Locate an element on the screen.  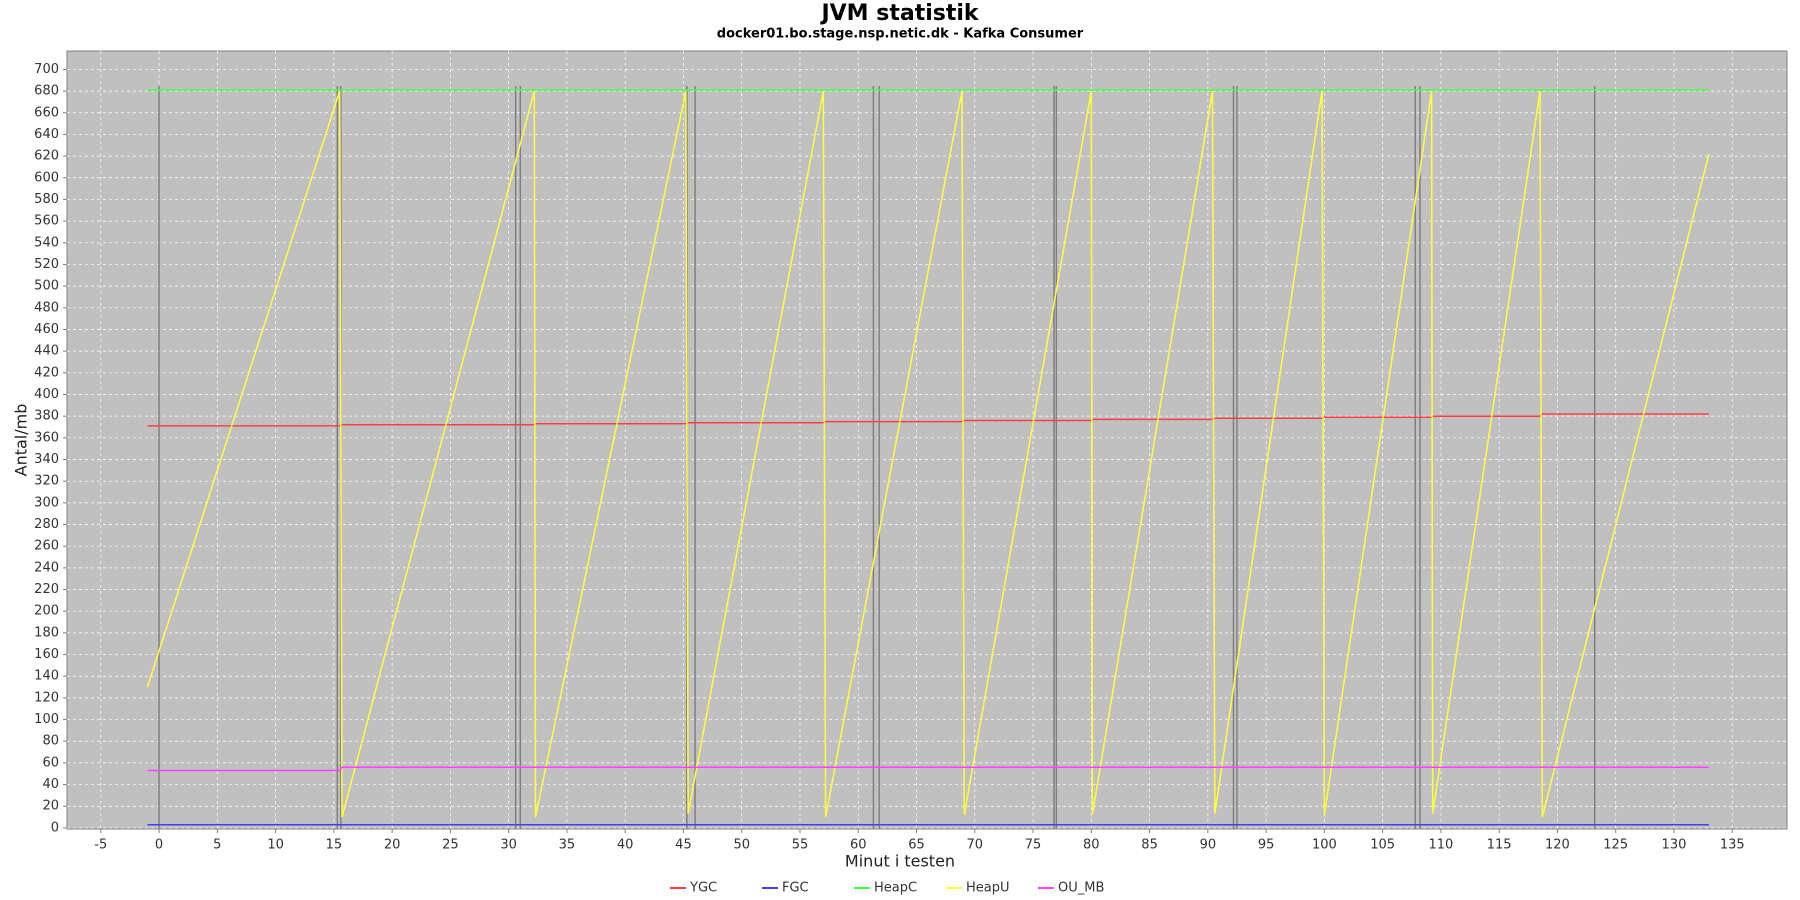
y-tick-label: 340 is located at coordinates (46, 459).